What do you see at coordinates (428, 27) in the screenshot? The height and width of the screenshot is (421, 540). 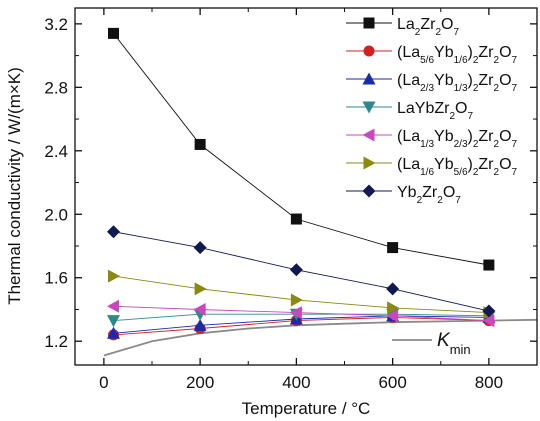 I see `legend-label: La2Zr2O7` at bounding box center [428, 27].